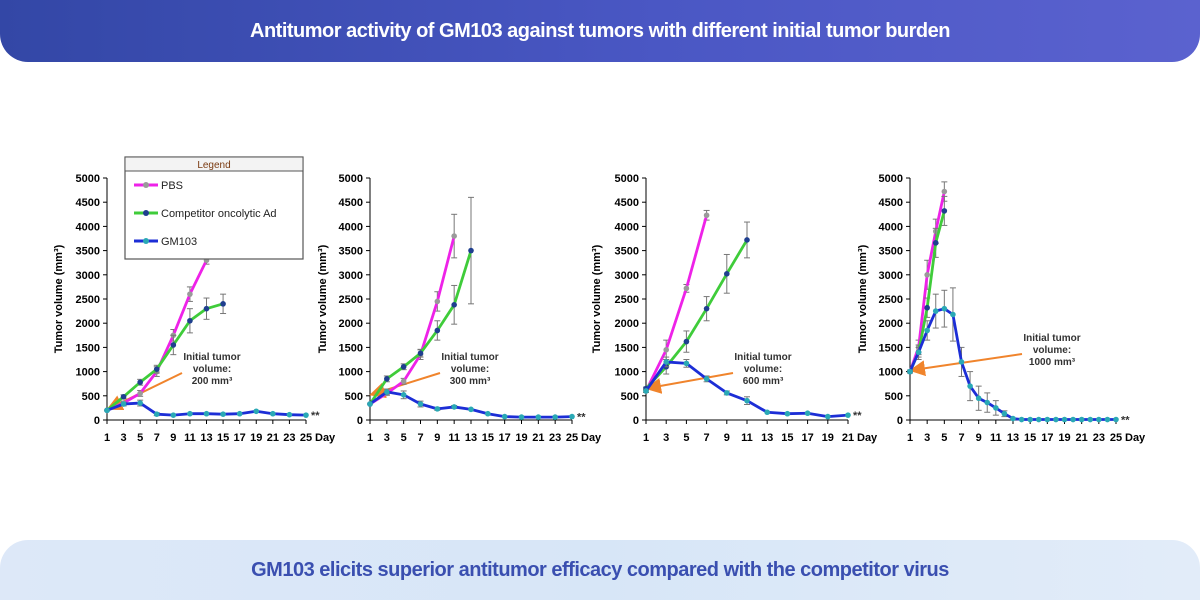  What do you see at coordinates (891, 179) in the screenshot?
I see `y-tick-label: 5000` at bounding box center [891, 179].